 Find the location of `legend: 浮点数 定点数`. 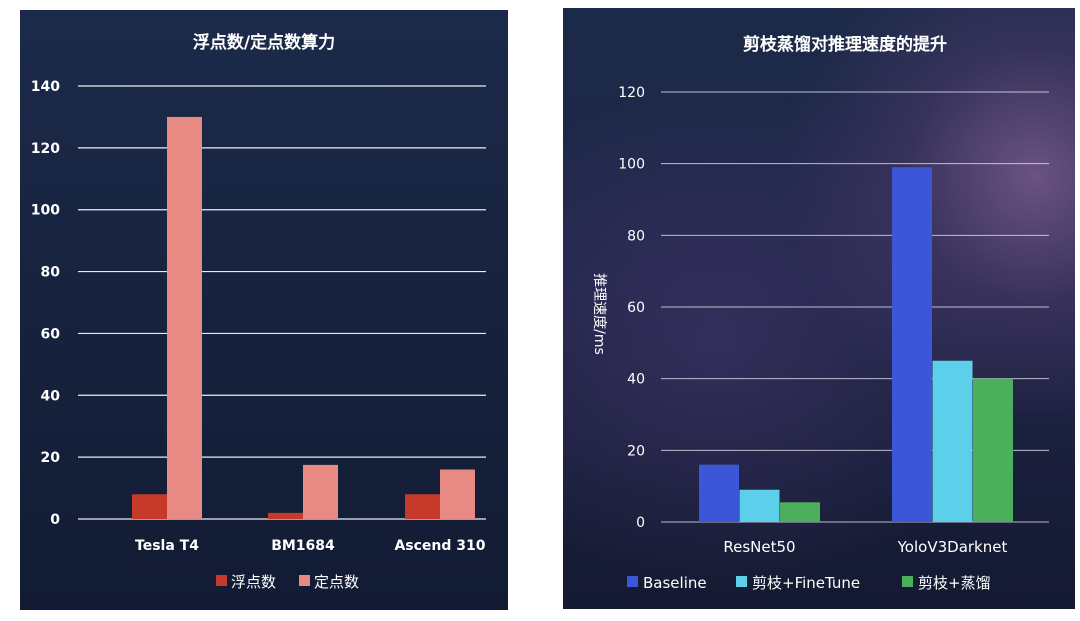

legend: 浮点数 定点数 is located at coordinates (287, 582).